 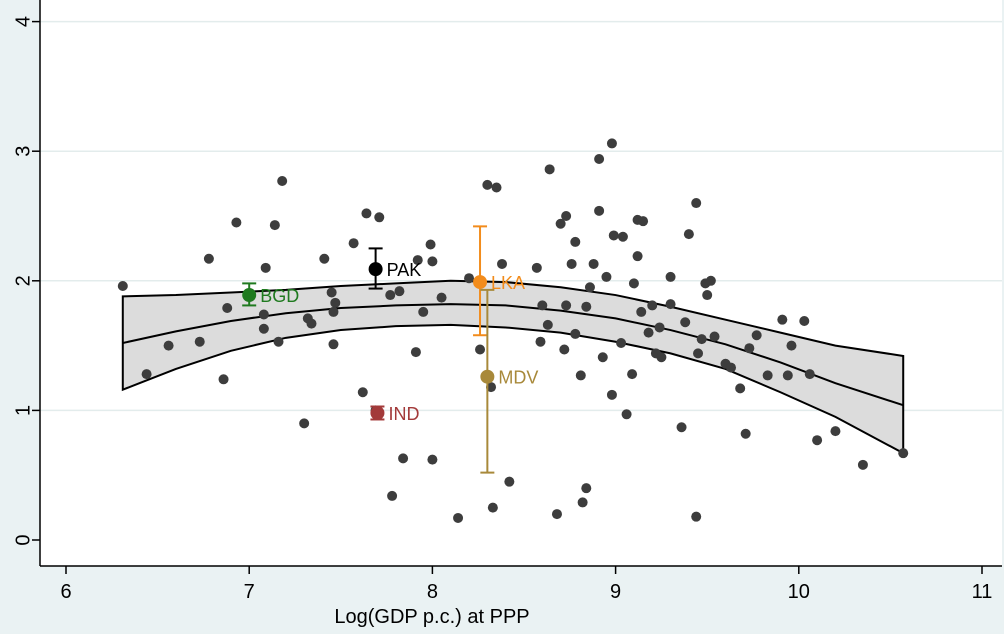 I want to click on fit-line, so click(x=513, y=355).